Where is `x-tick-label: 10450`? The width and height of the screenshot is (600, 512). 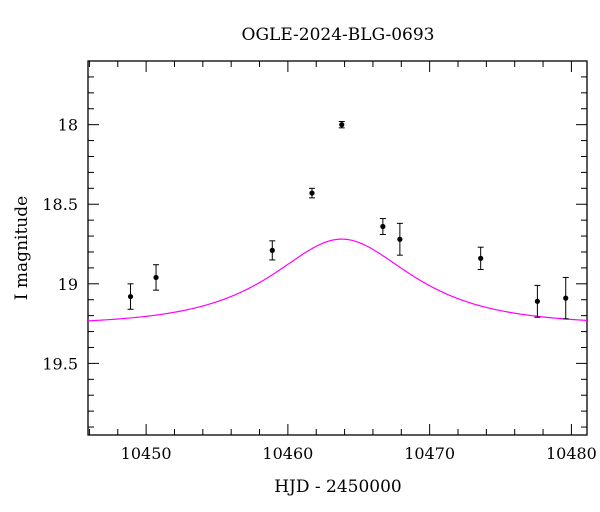
x-tick-label: 10450 is located at coordinates (146, 453).